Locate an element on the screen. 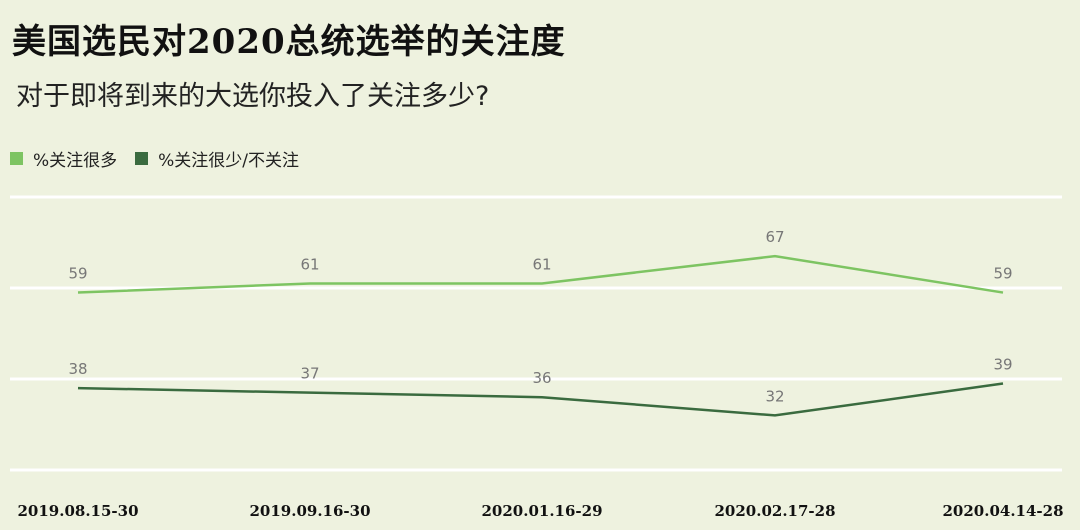  legend: %关注很多 %关注很少/不关注 is located at coordinates (163, 158).